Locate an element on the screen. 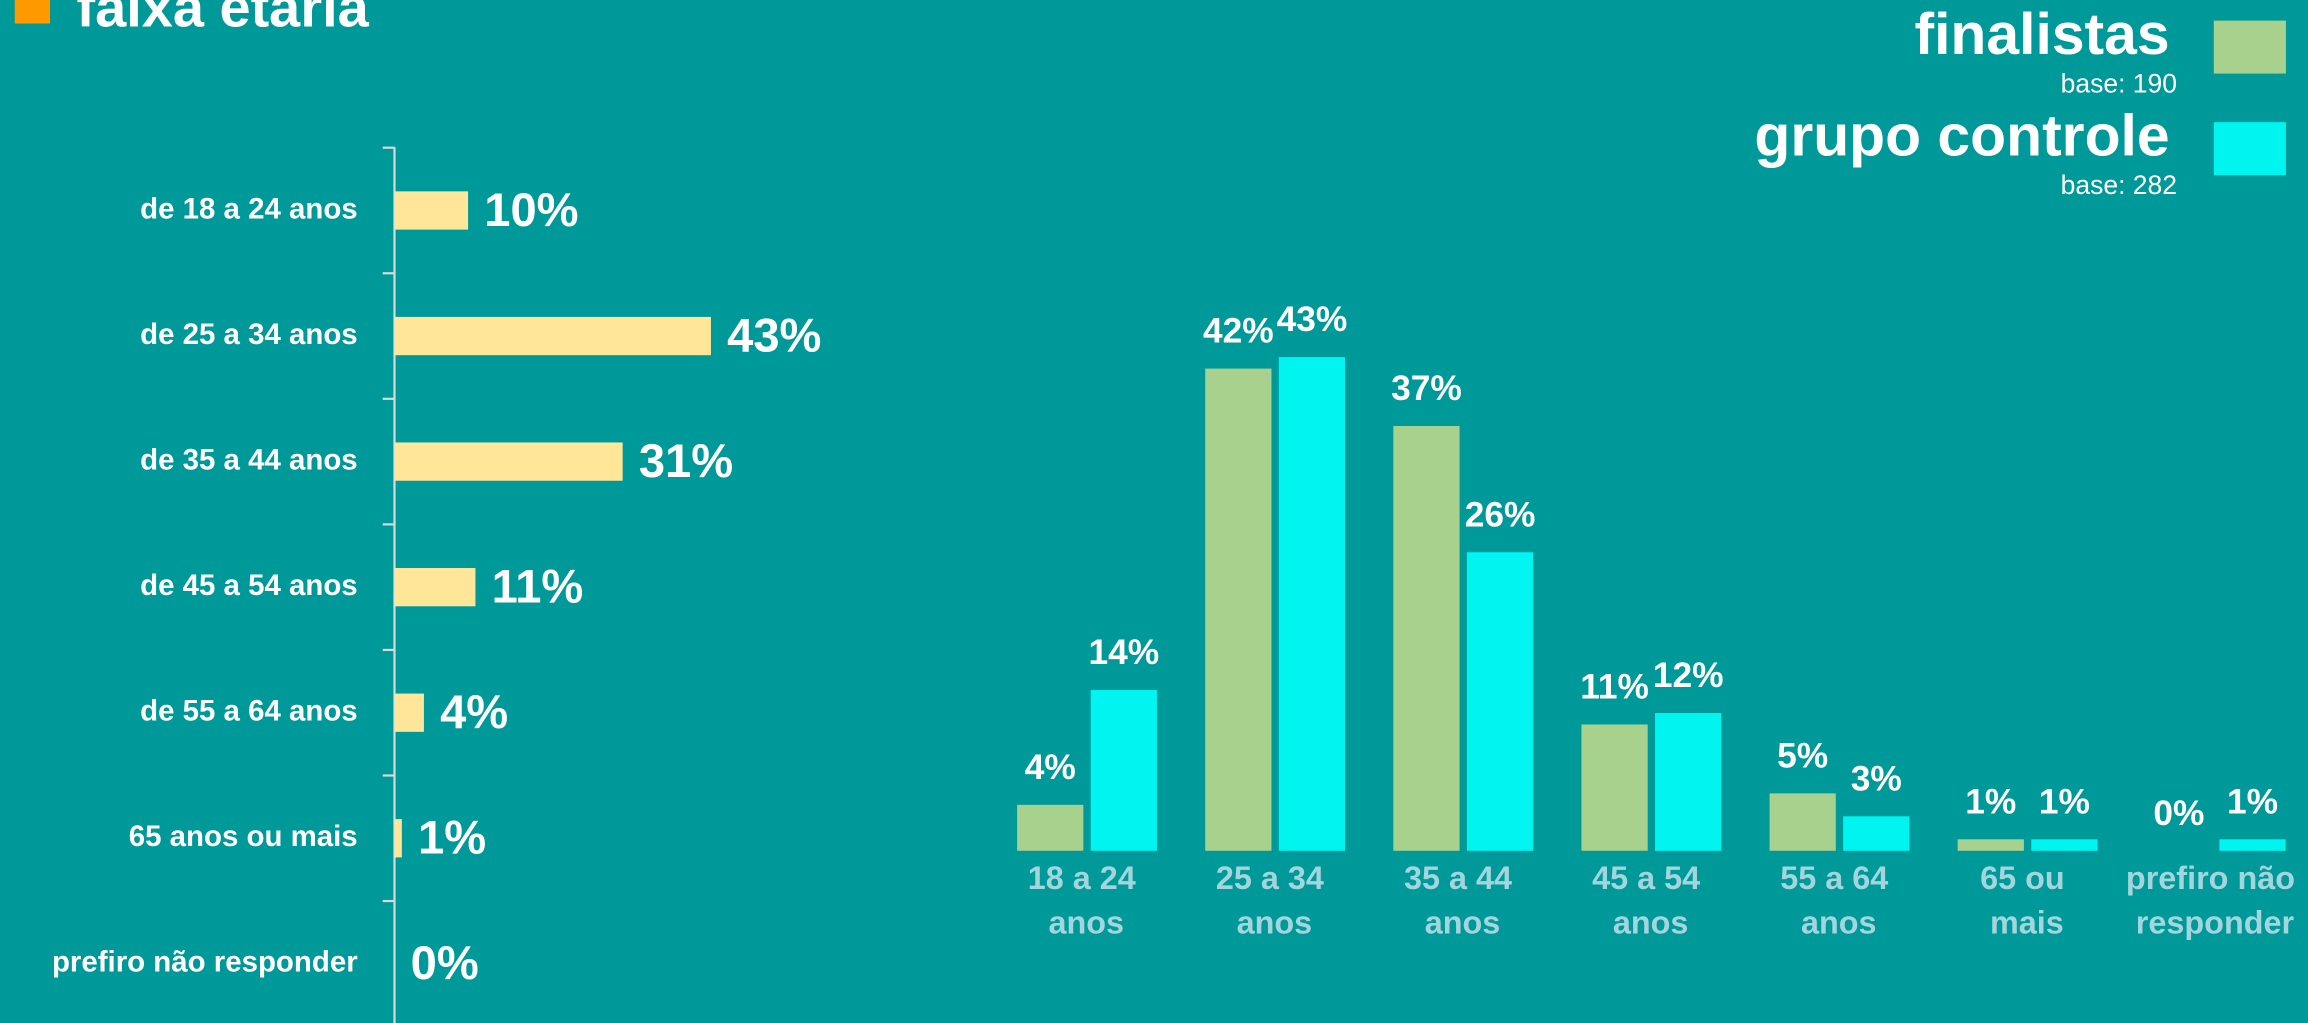 Image resolution: width=2308 pixels, height=1023 pixels. category-label: de 18 a 24 anos is located at coordinates (249, 208).